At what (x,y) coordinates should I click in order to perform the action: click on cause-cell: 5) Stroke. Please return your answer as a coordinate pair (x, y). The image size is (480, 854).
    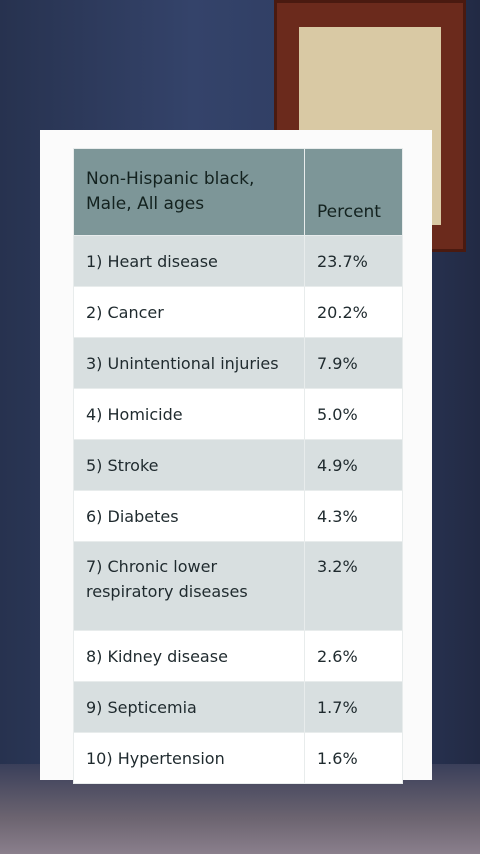
    Looking at the image, I should click on (189, 465).